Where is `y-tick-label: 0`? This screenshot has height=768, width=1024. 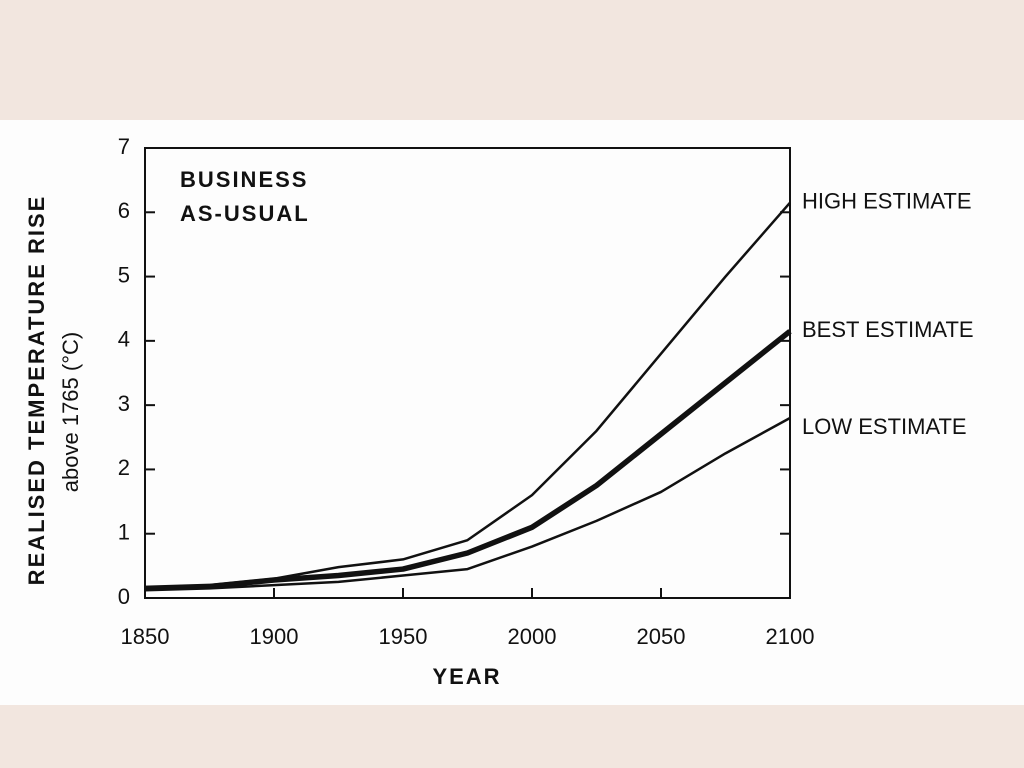
y-tick-label: 0 is located at coordinates (124, 596).